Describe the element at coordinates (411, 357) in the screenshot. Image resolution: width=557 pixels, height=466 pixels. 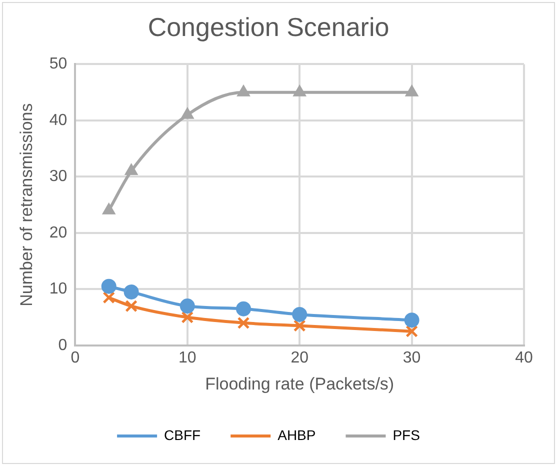
I see `x-tick-label: 30` at that location.